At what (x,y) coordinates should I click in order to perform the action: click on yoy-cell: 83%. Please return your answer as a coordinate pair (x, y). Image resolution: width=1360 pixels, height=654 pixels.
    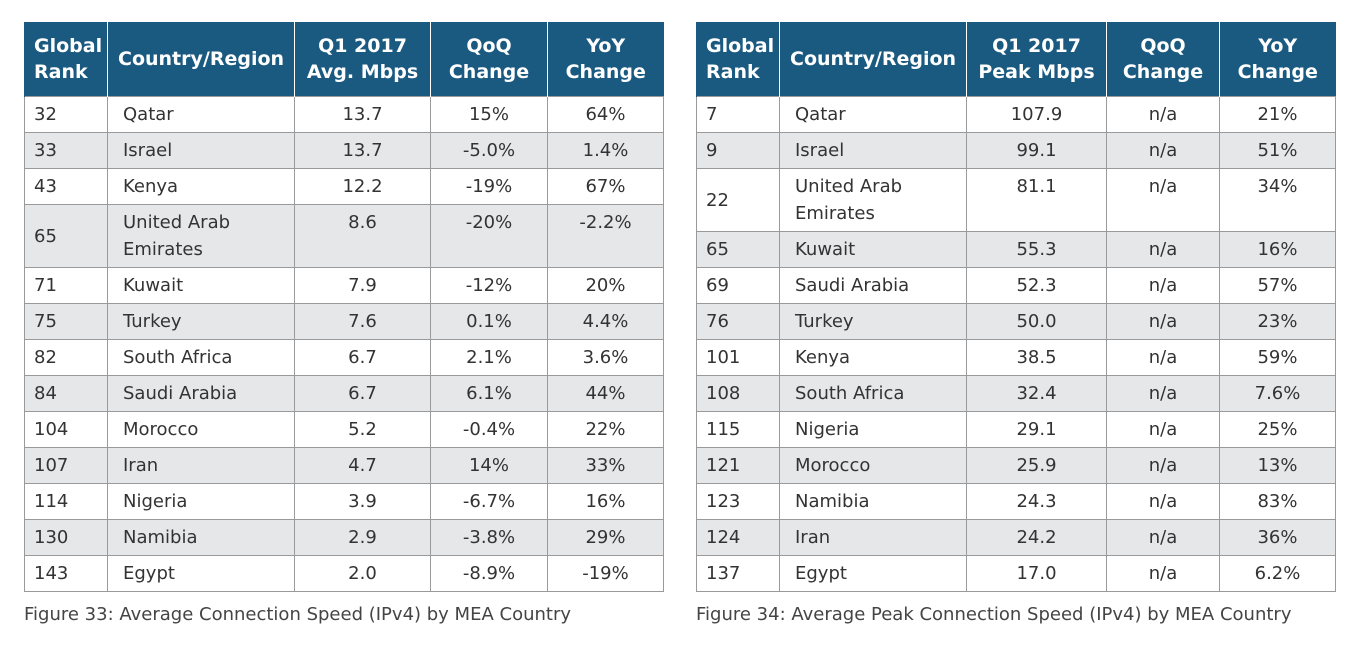
    Looking at the image, I should click on (1277, 501).